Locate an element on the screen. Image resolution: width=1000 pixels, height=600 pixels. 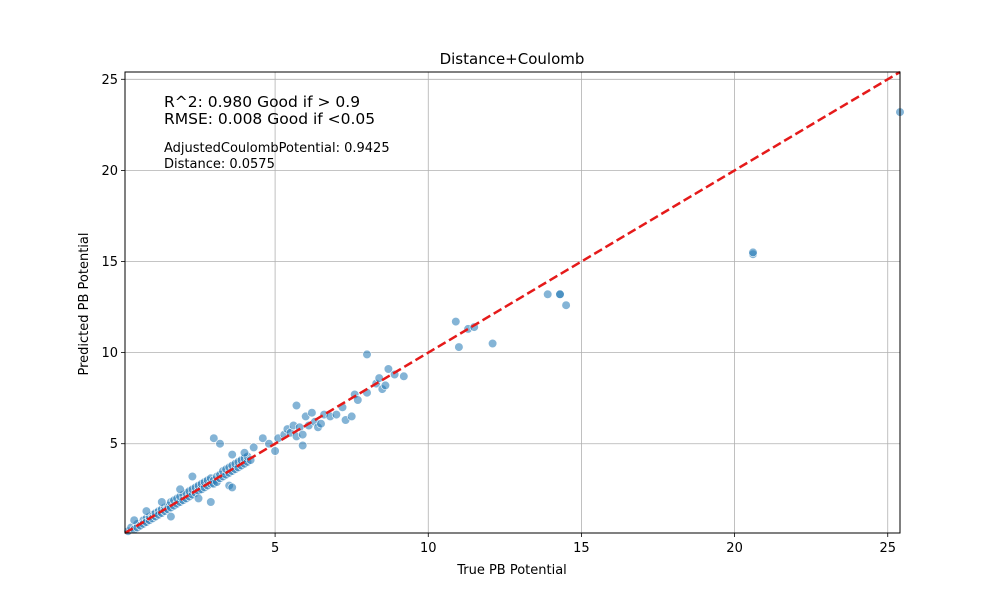
x-tick-label: 20 is located at coordinates (734, 548).